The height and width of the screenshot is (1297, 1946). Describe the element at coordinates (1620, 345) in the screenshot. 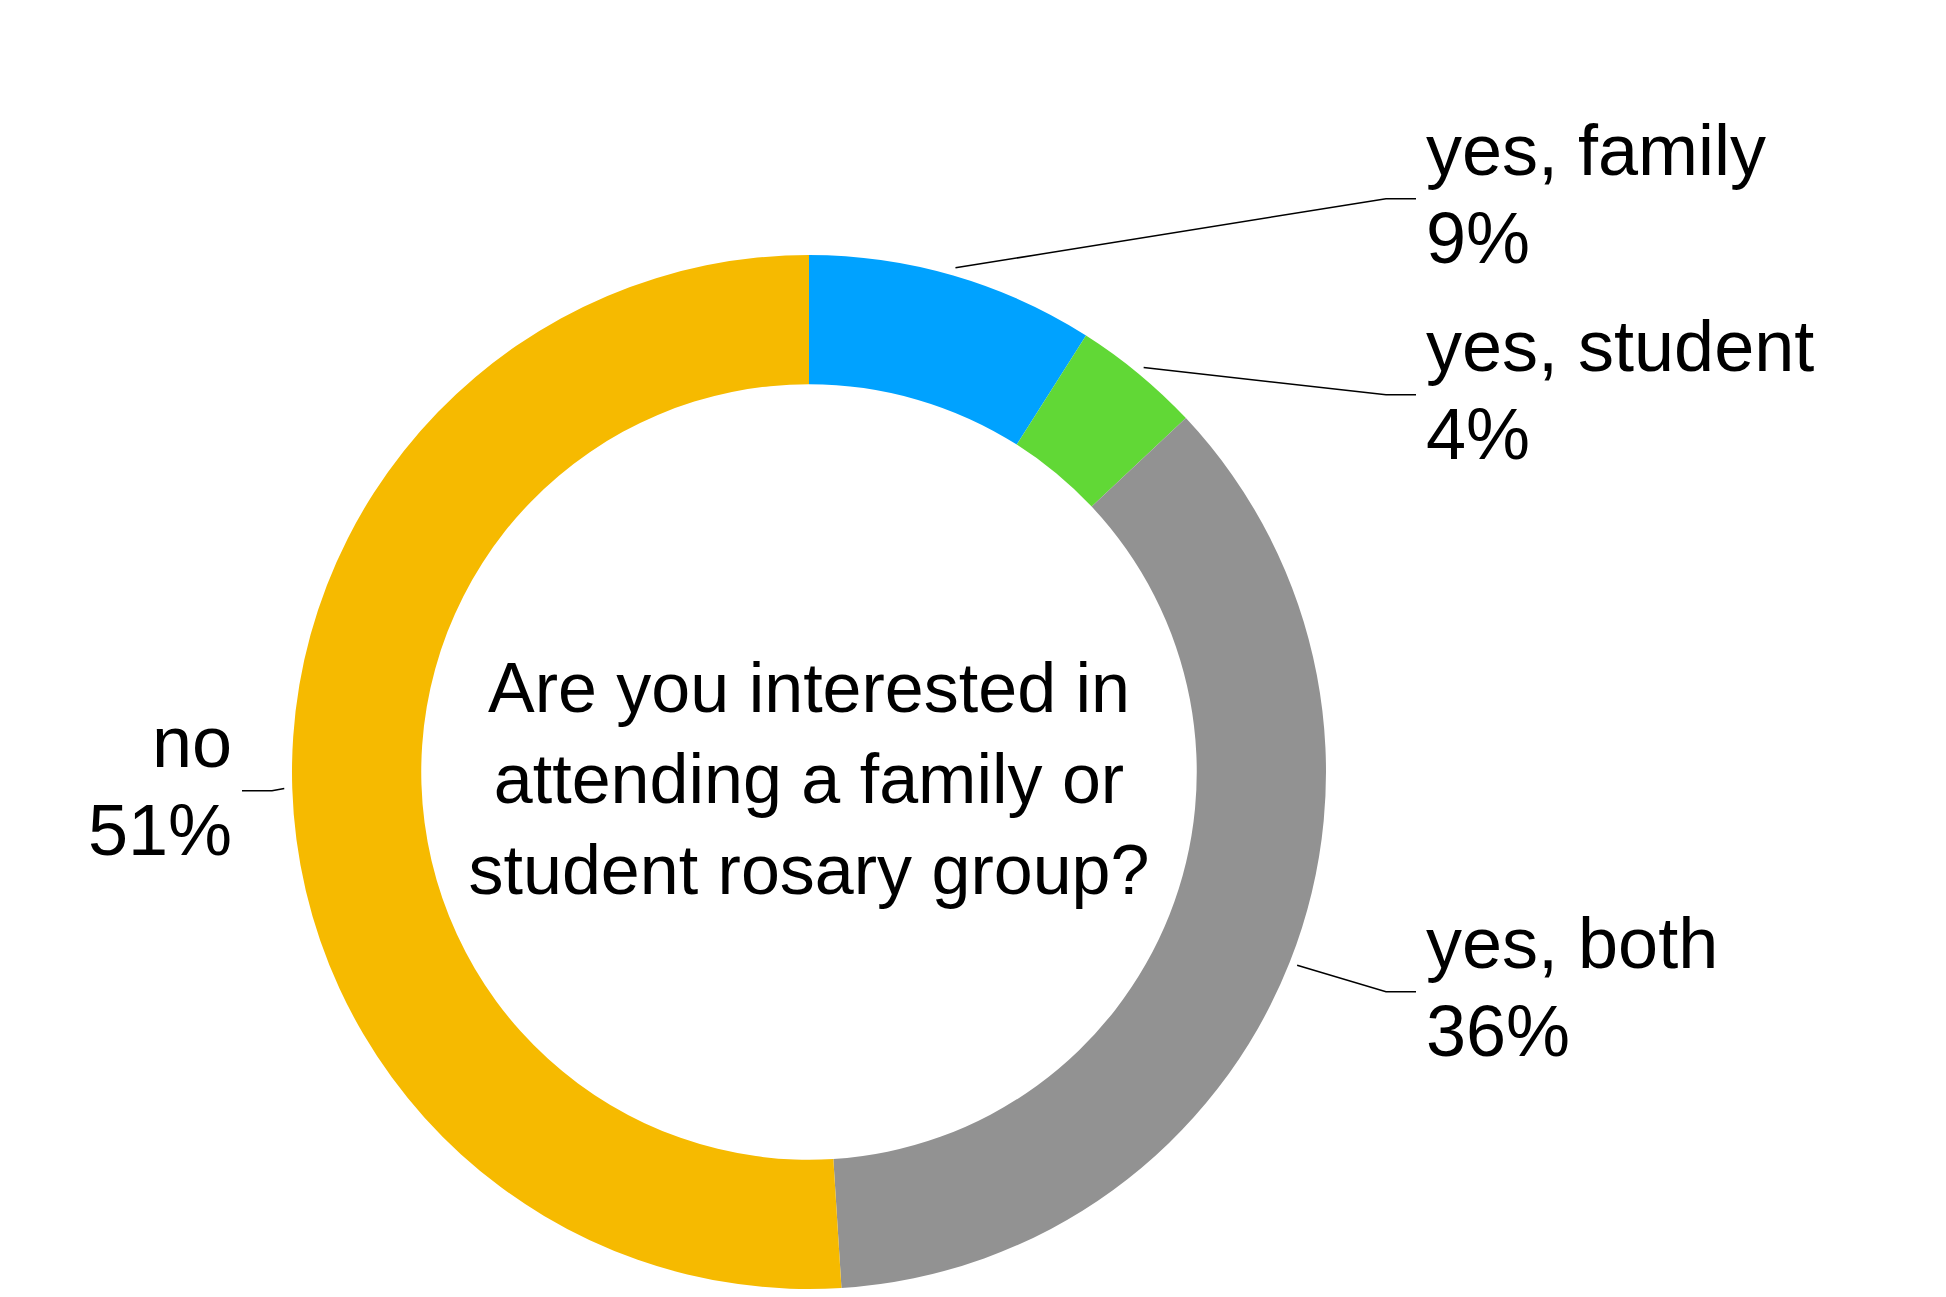

I see `slice-label: yes, student` at that location.